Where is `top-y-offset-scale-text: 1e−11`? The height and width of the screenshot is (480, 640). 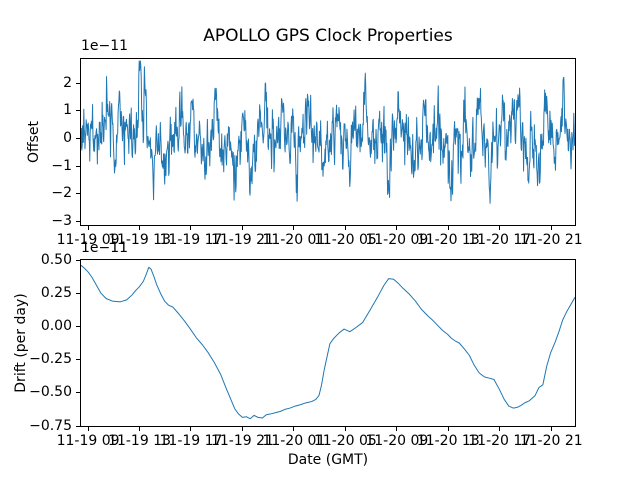
top-y-offset-scale-text: 1e−11 is located at coordinates (105, 46).